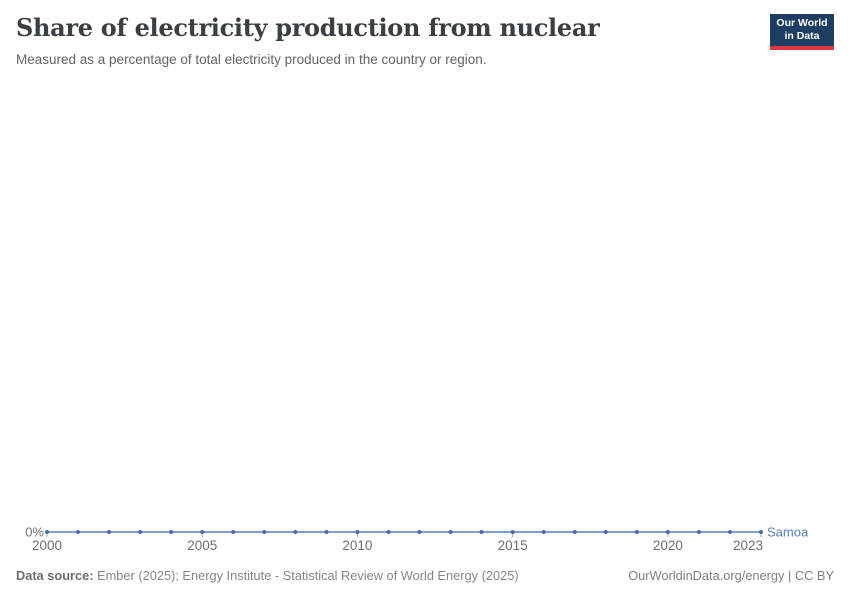  Describe the element at coordinates (788, 532) in the screenshot. I see `series-label: Samoa` at that location.